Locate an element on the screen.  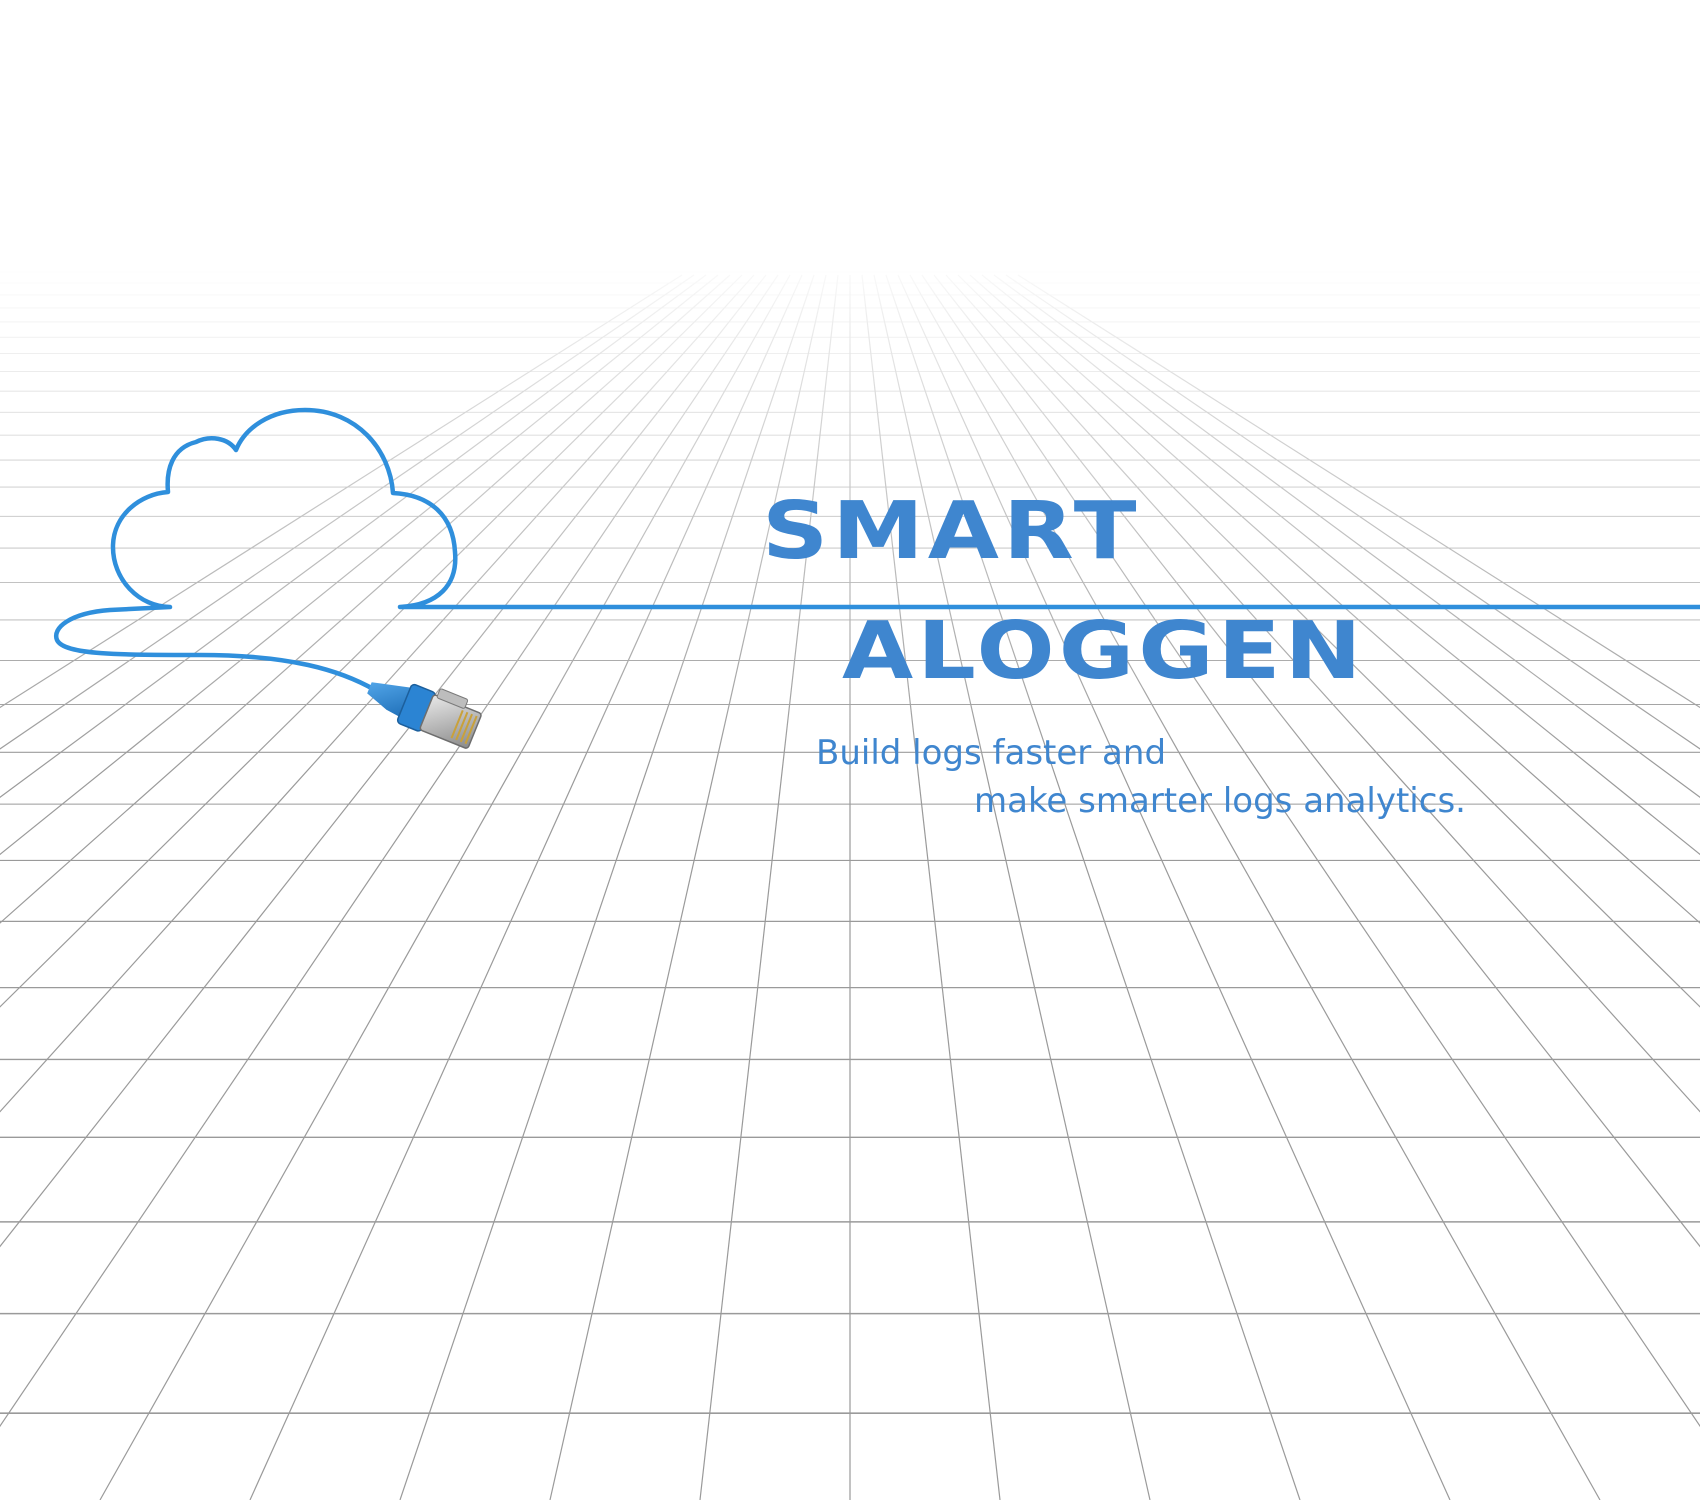
hero-tagline-line-2: make smarter logs analytics. is located at coordinates (1220, 801).